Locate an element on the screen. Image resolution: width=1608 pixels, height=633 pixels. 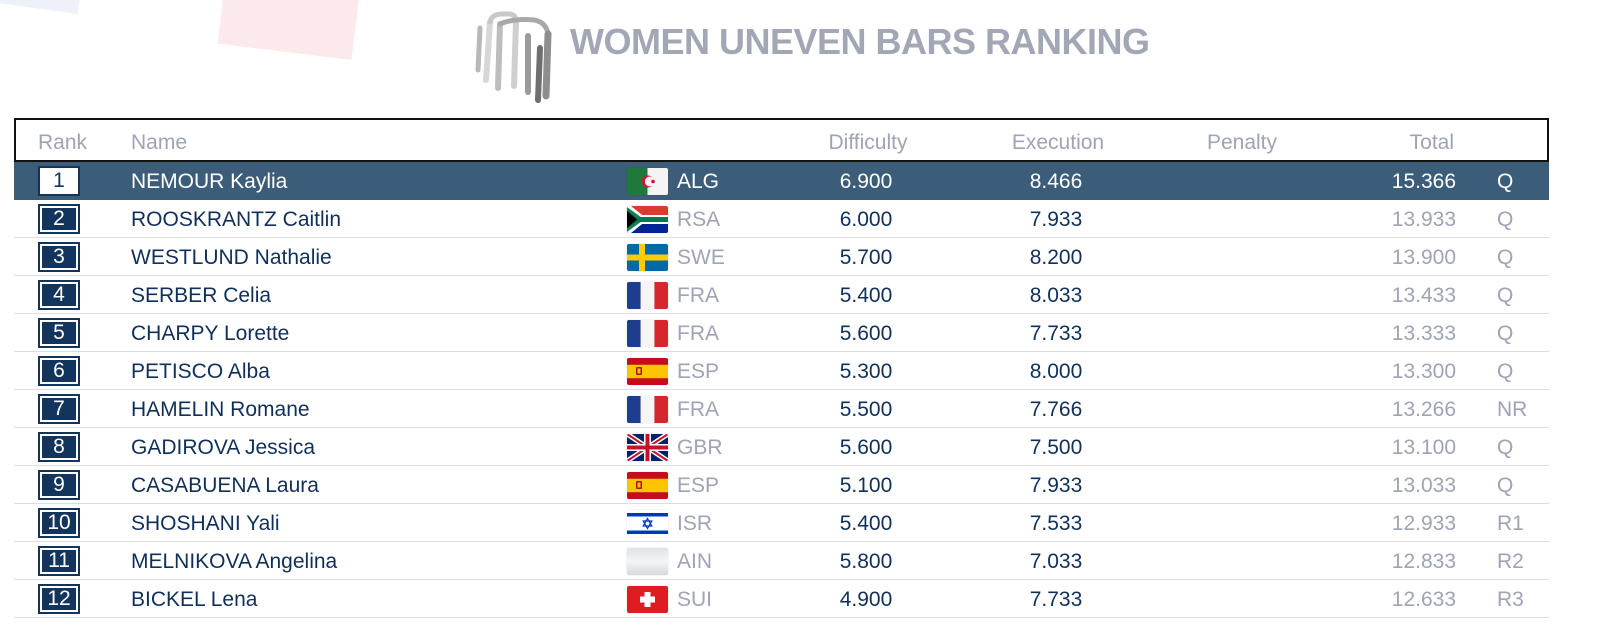
page-title: WOMEN UNEVEN BARS RANKING is located at coordinates (860, 41).